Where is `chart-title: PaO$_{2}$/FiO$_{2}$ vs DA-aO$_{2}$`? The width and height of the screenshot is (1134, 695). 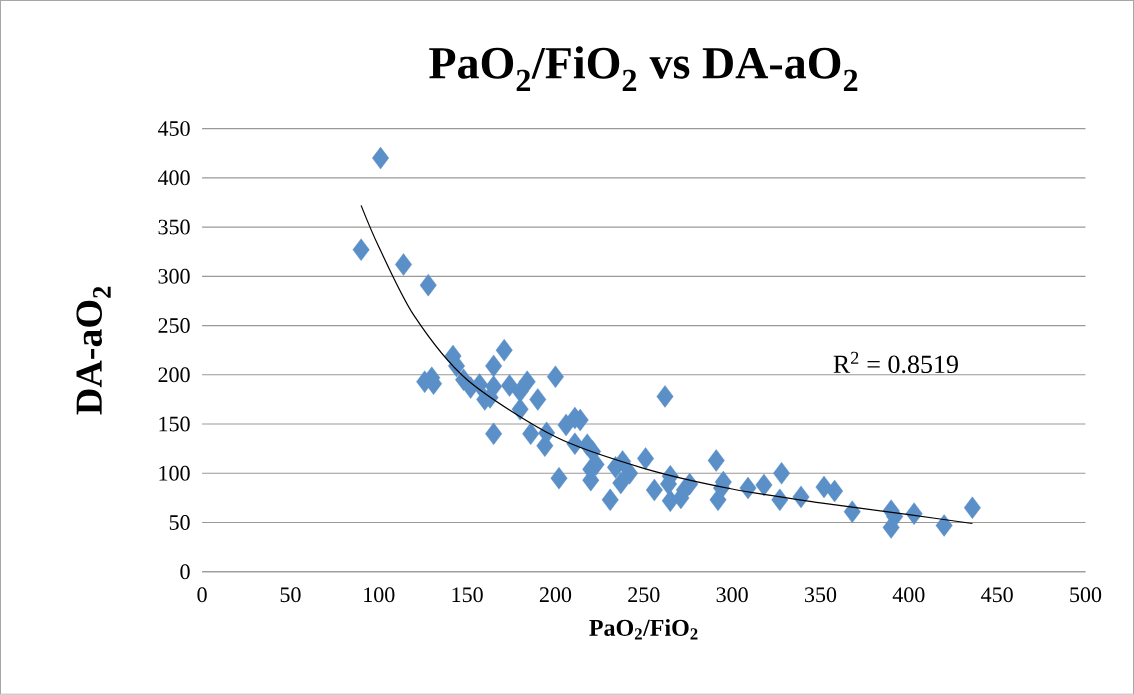
chart-title: PaO$_{2}$/FiO$_{2}$ vs DA-aO$_{2}$ is located at coordinates (643, 69).